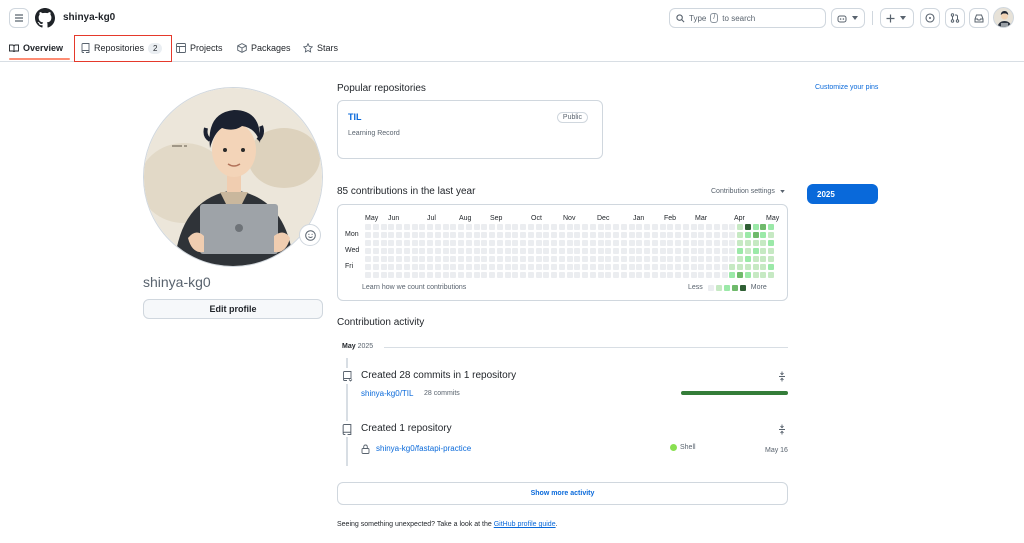 This screenshot has width=1024, height=543. I want to click on created-repo-link: shinya-kg0/fastapi-practice, so click(424, 448).